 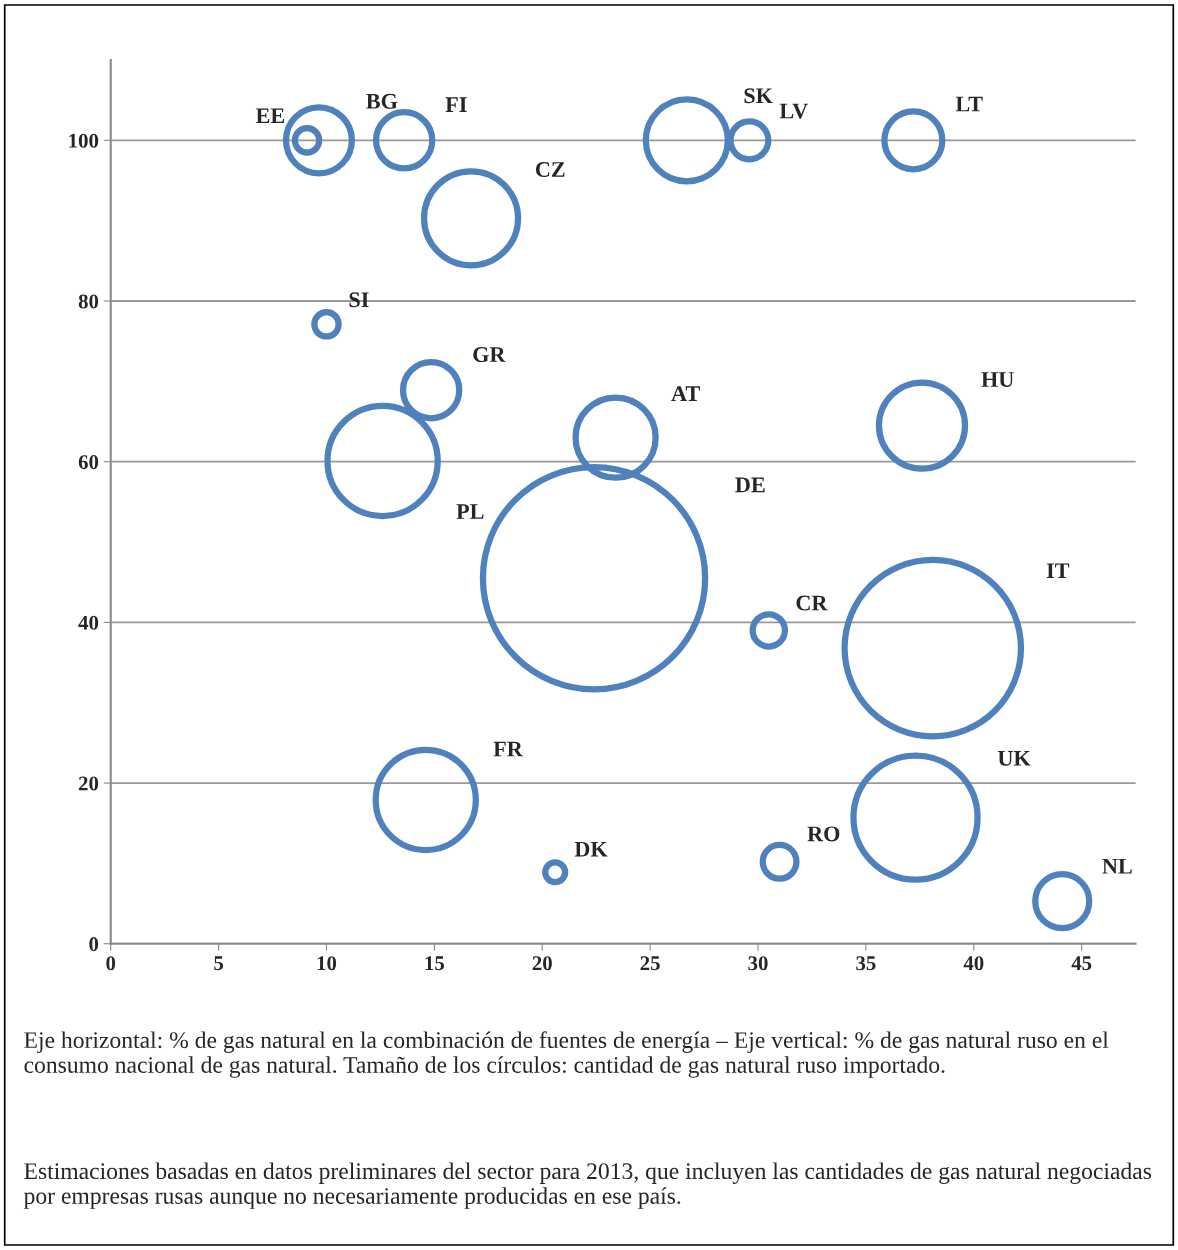 I want to click on y-tick-label: 40, so click(x=88, y=622).